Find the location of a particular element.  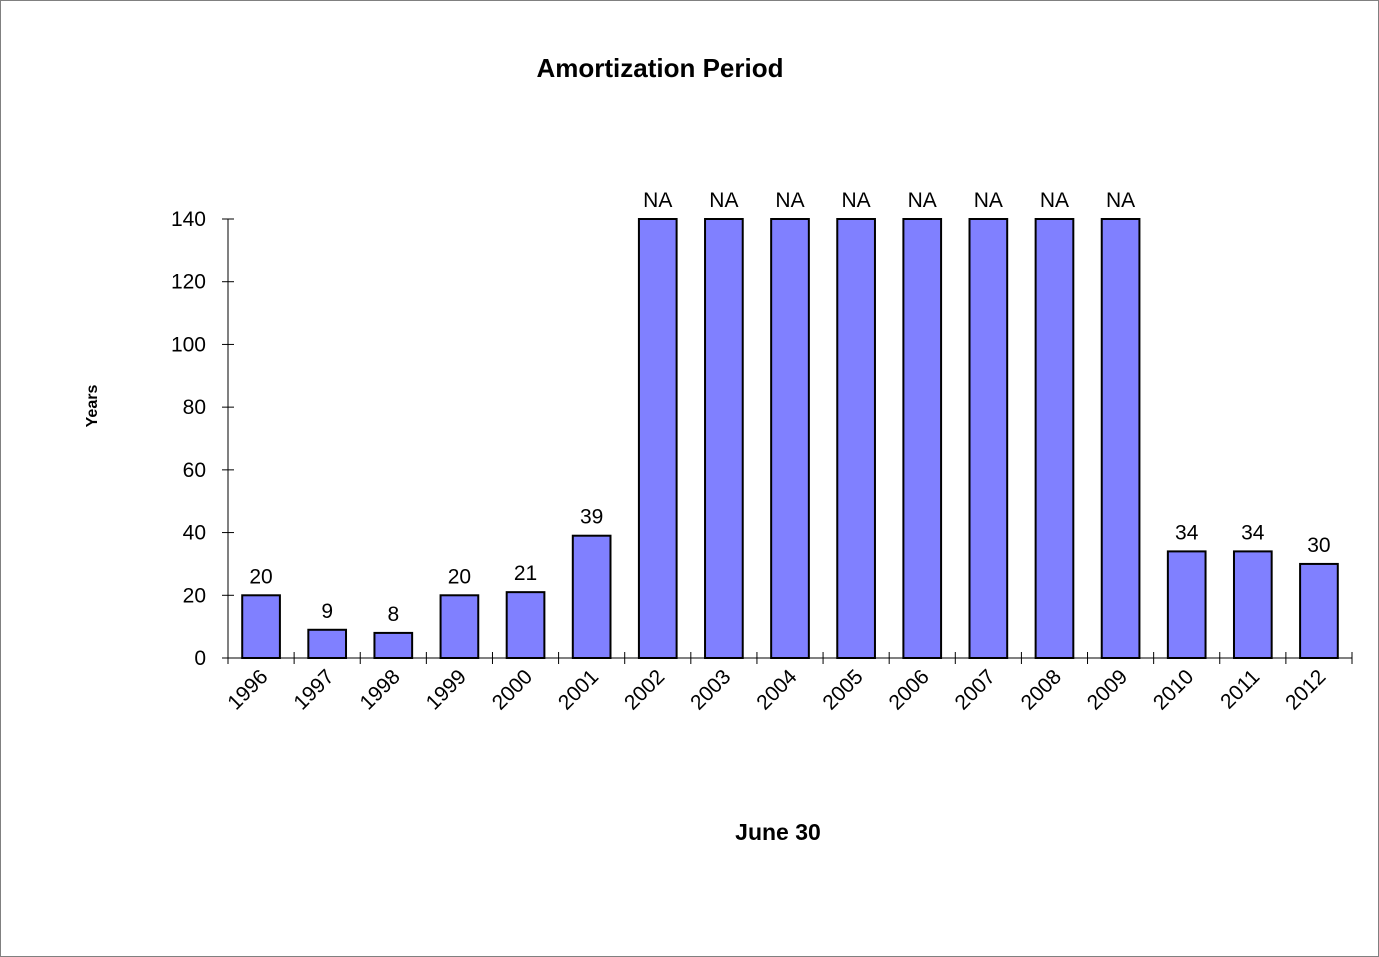

y-tick-label-140: 140 is located at coordinates (188, 219).